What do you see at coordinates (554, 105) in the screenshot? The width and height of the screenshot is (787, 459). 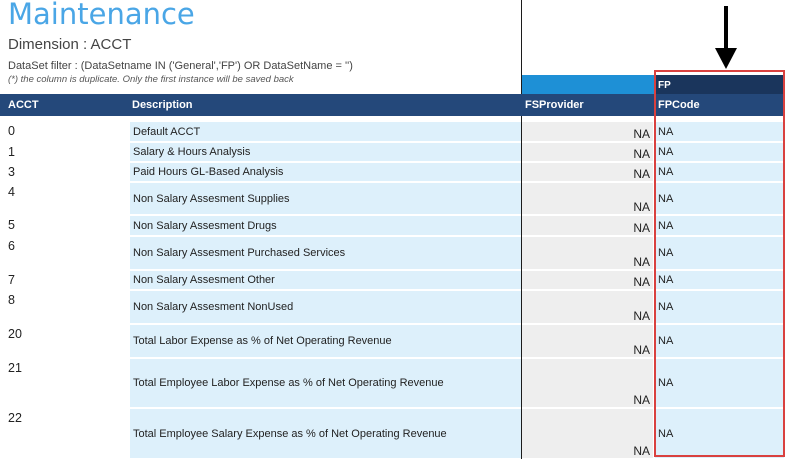 I see `header-fsprovider: FSProvider` at bounding box center [554, 105].